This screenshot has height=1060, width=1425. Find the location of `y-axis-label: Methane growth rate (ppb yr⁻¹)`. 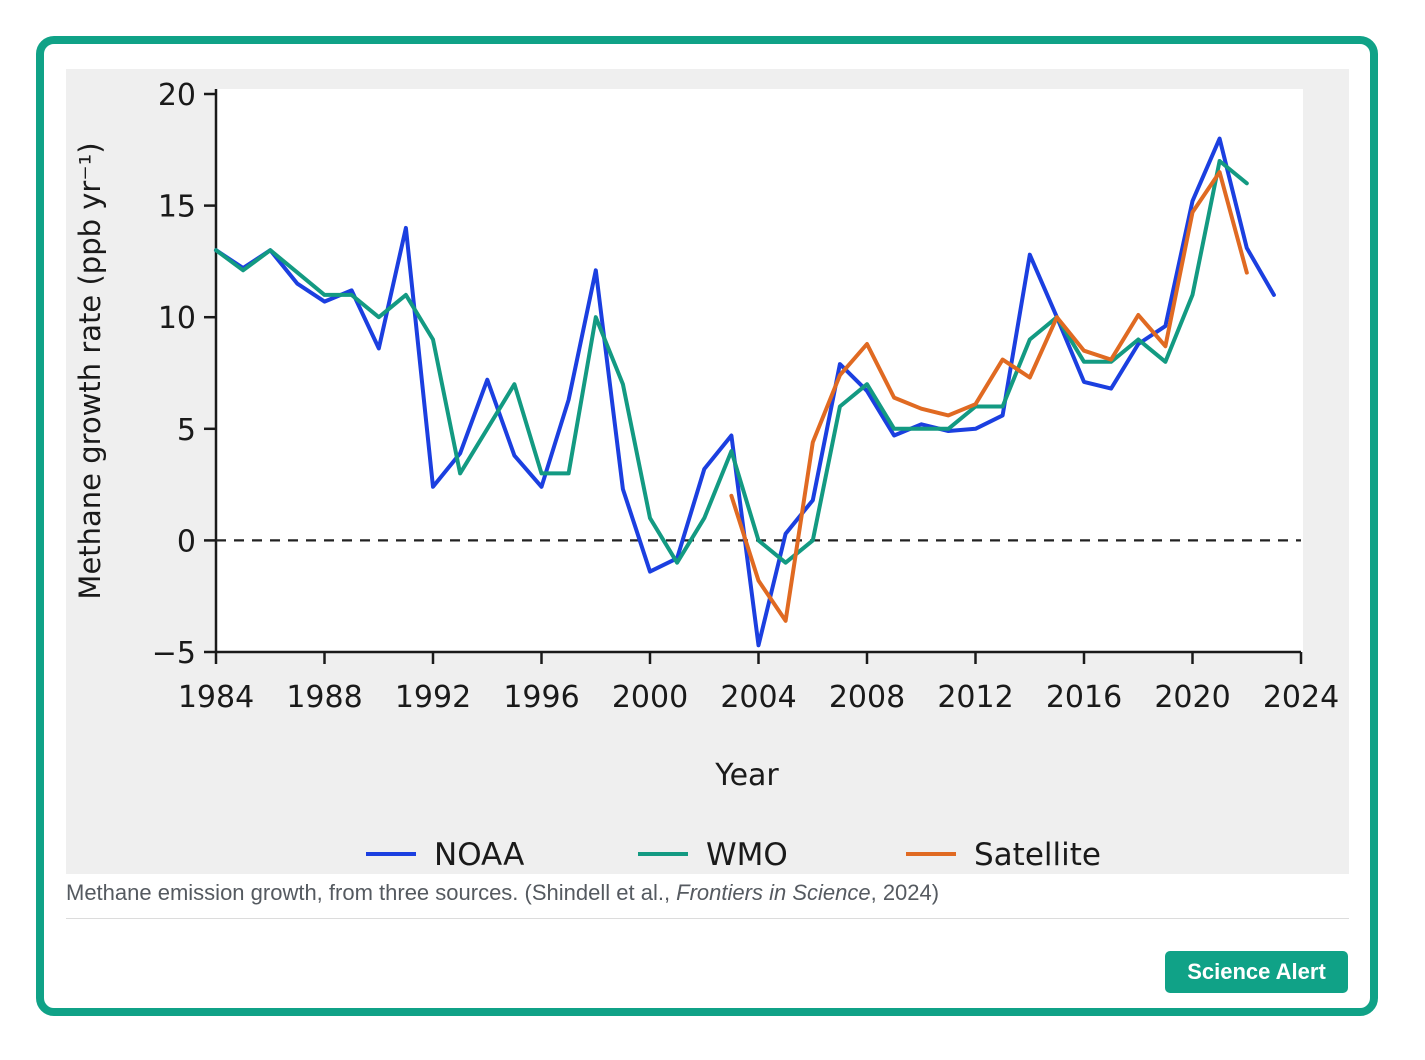

y-axis-label: Methane growth rate (ppb yr⁻¹) is located at coordinates (90, 370).